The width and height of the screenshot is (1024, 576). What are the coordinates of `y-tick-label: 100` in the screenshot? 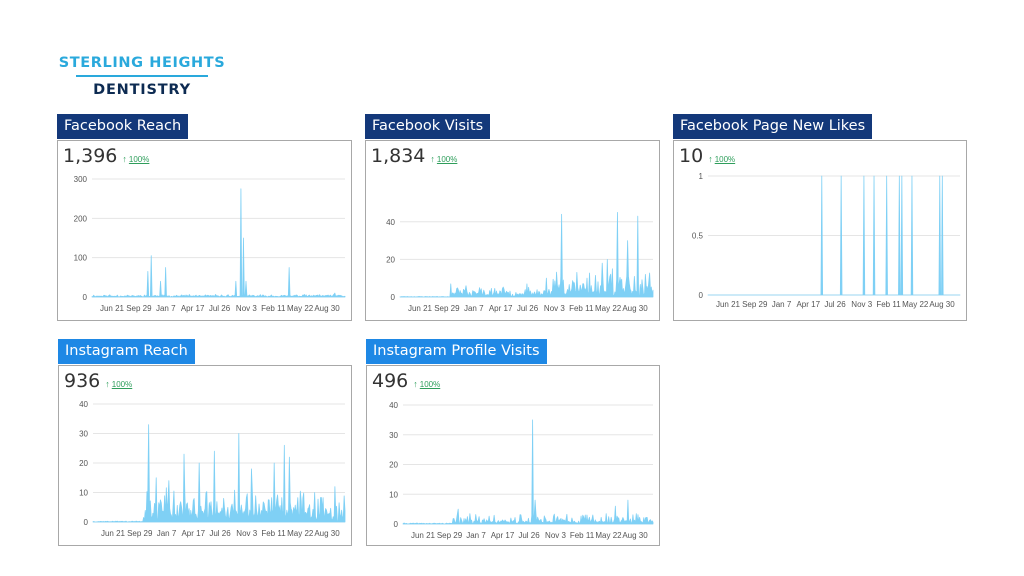 It's located at (81, 258).